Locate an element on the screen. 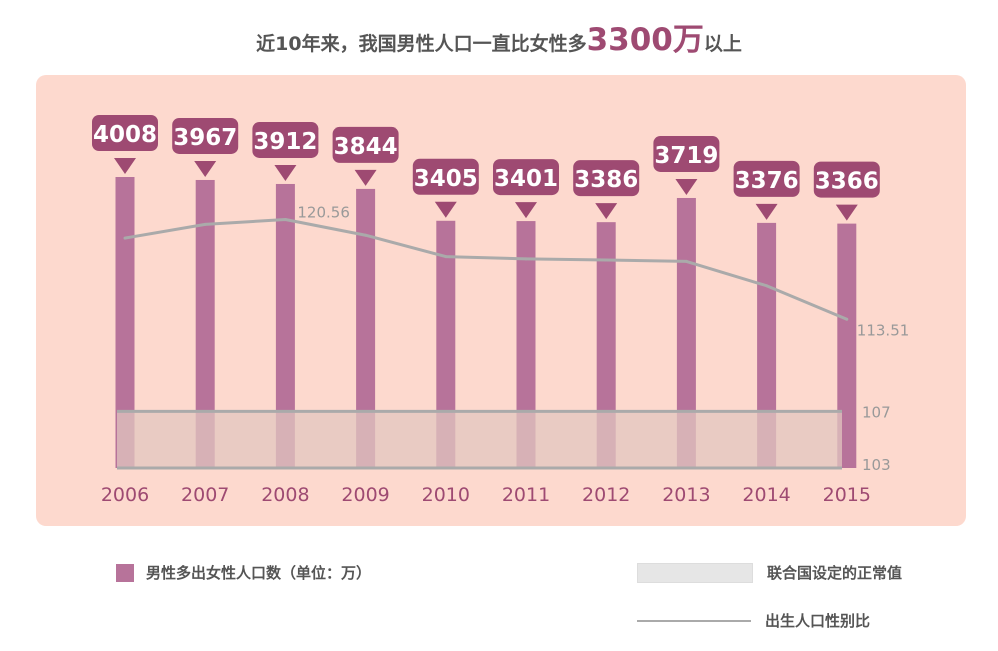  value-label-2010: 3405 is located at coordinates (445, 188).